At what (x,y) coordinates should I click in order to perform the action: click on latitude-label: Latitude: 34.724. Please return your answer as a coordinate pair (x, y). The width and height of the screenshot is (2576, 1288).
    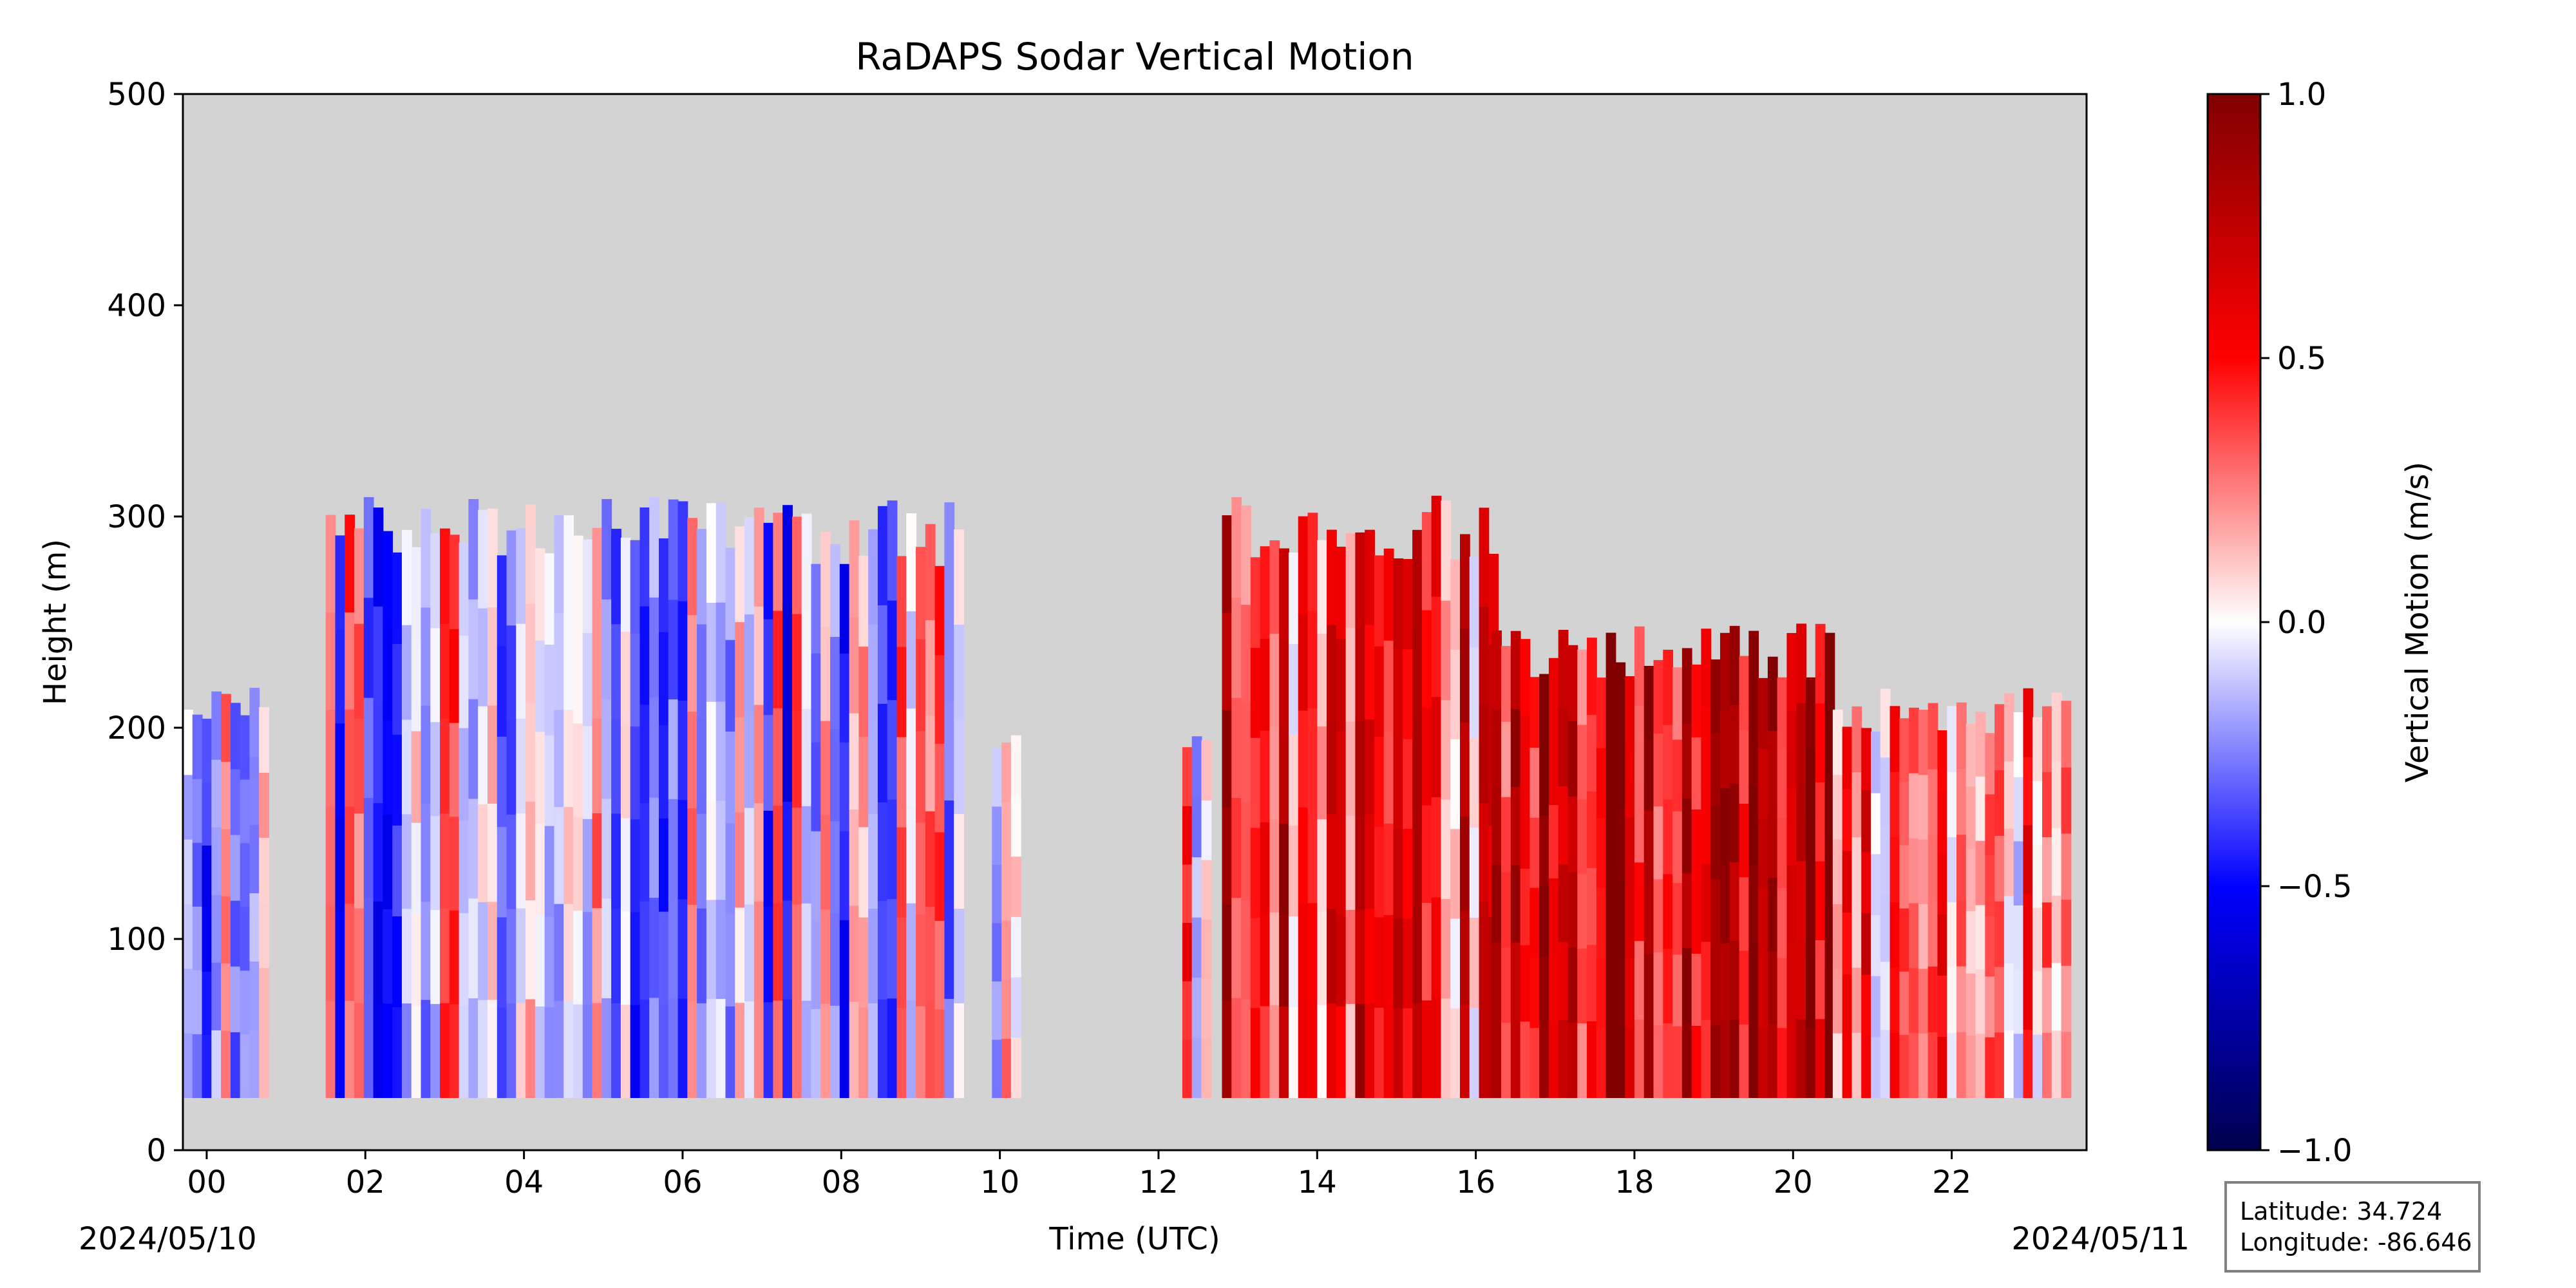
    Looking at the image, I should click on (2341, 1211).